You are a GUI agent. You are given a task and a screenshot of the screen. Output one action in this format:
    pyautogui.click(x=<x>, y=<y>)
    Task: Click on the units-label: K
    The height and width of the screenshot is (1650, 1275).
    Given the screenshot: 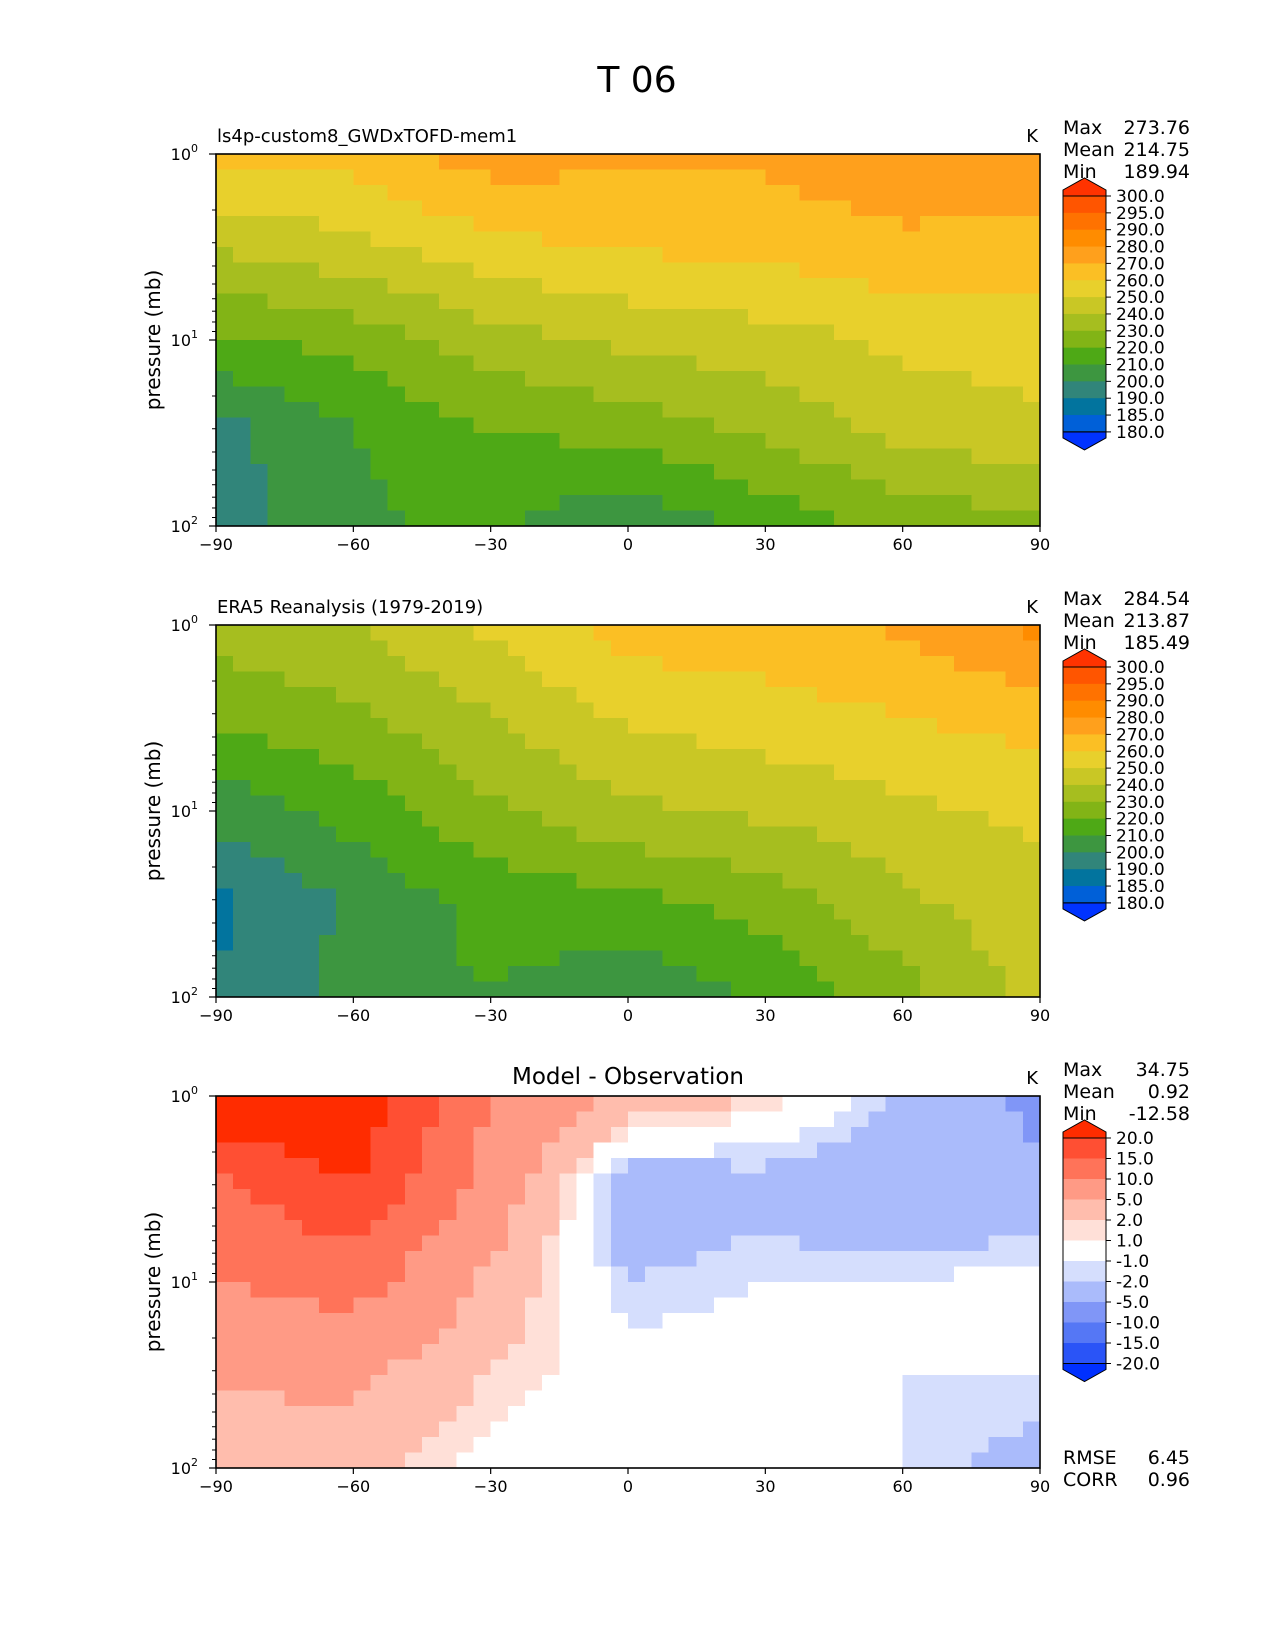 What is the action you would take?
    pyautogui.click(x=1032, y=1078)
    